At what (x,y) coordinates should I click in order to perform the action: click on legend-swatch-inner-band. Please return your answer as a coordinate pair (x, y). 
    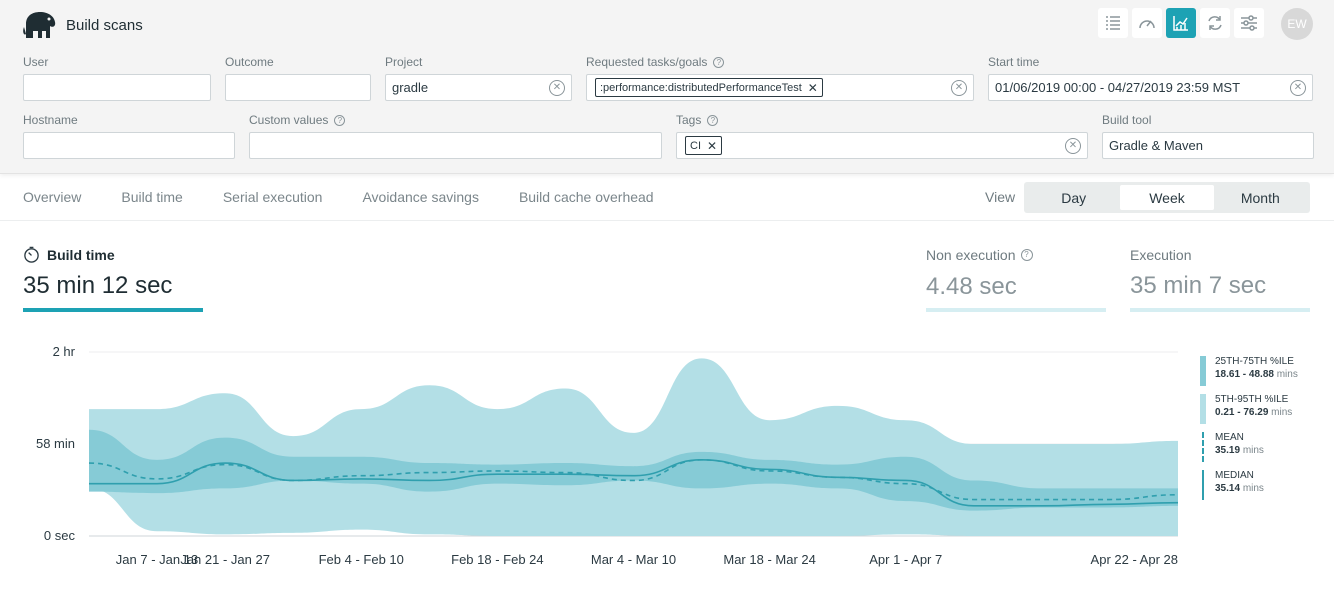
    Looking at the image, I should click on (1203, 371).